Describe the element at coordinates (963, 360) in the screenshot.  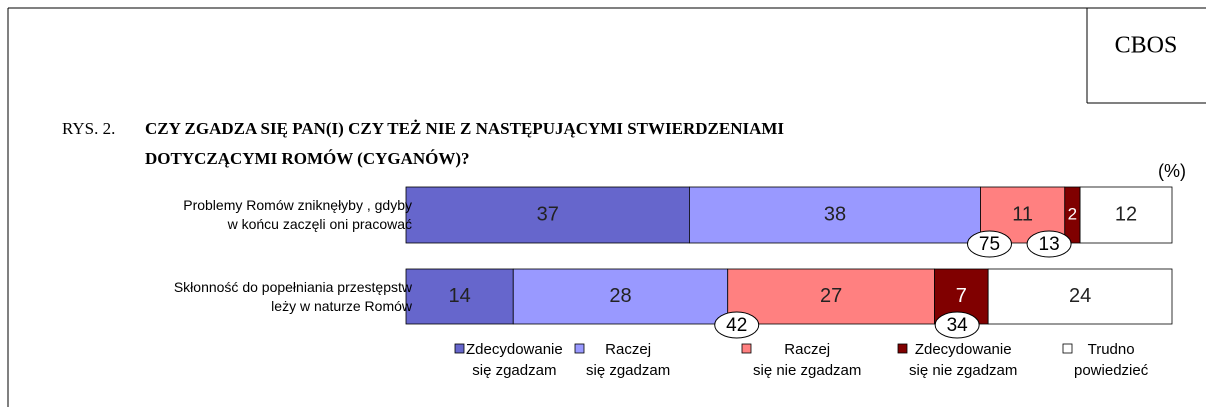
I see `legend-label: Zdecydowanie się nie zgadzam` at that location.